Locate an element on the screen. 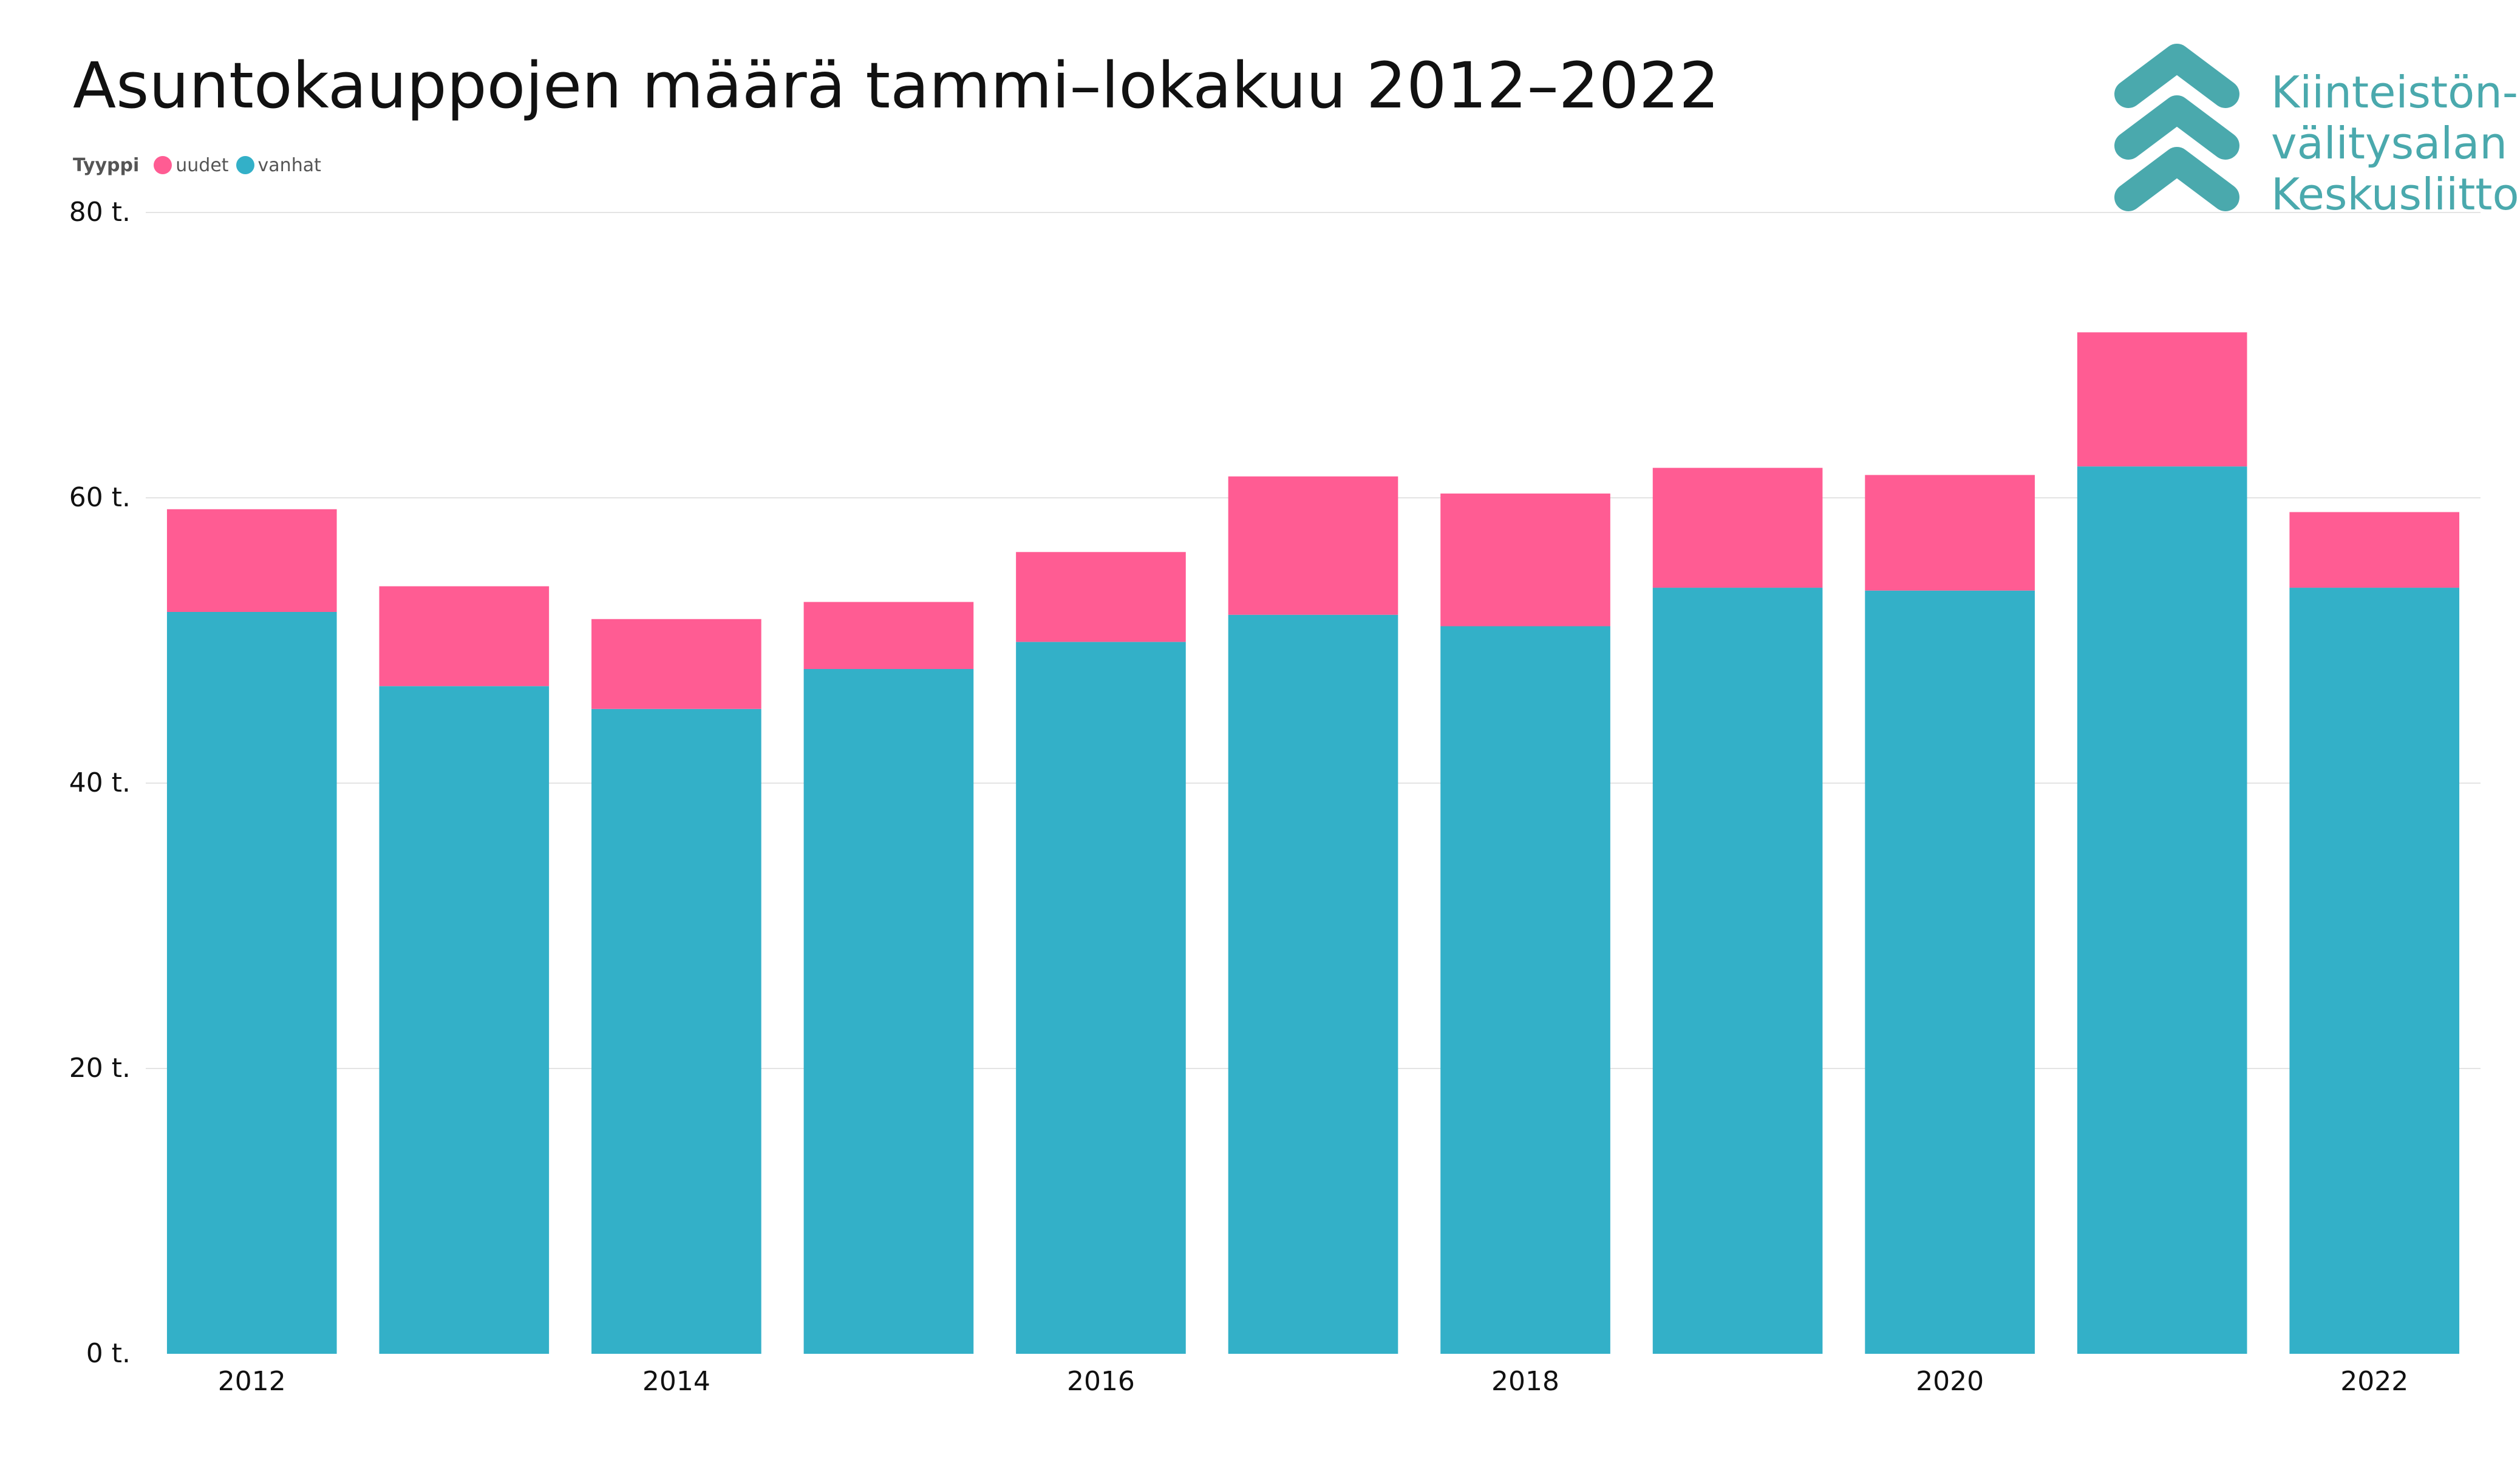 This screenshot has width=2520, height=1457. legend-label-vanhat: vanhat is located at coordinates (289, 165).